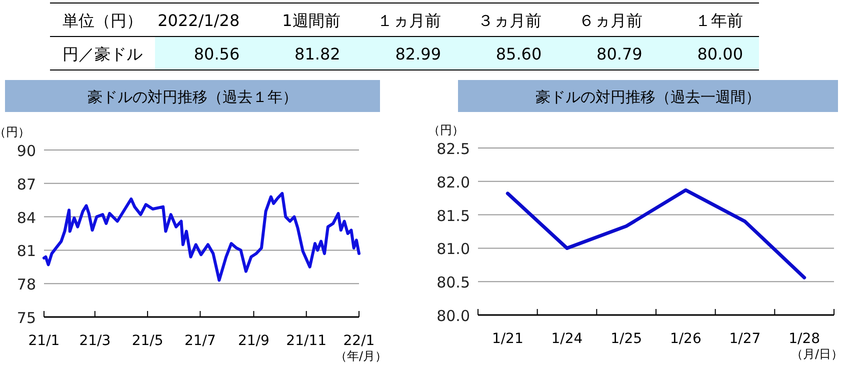 The height and width of the screenshot is (368, 847). I want to click on text: 単位（円）, so click(102, 20).